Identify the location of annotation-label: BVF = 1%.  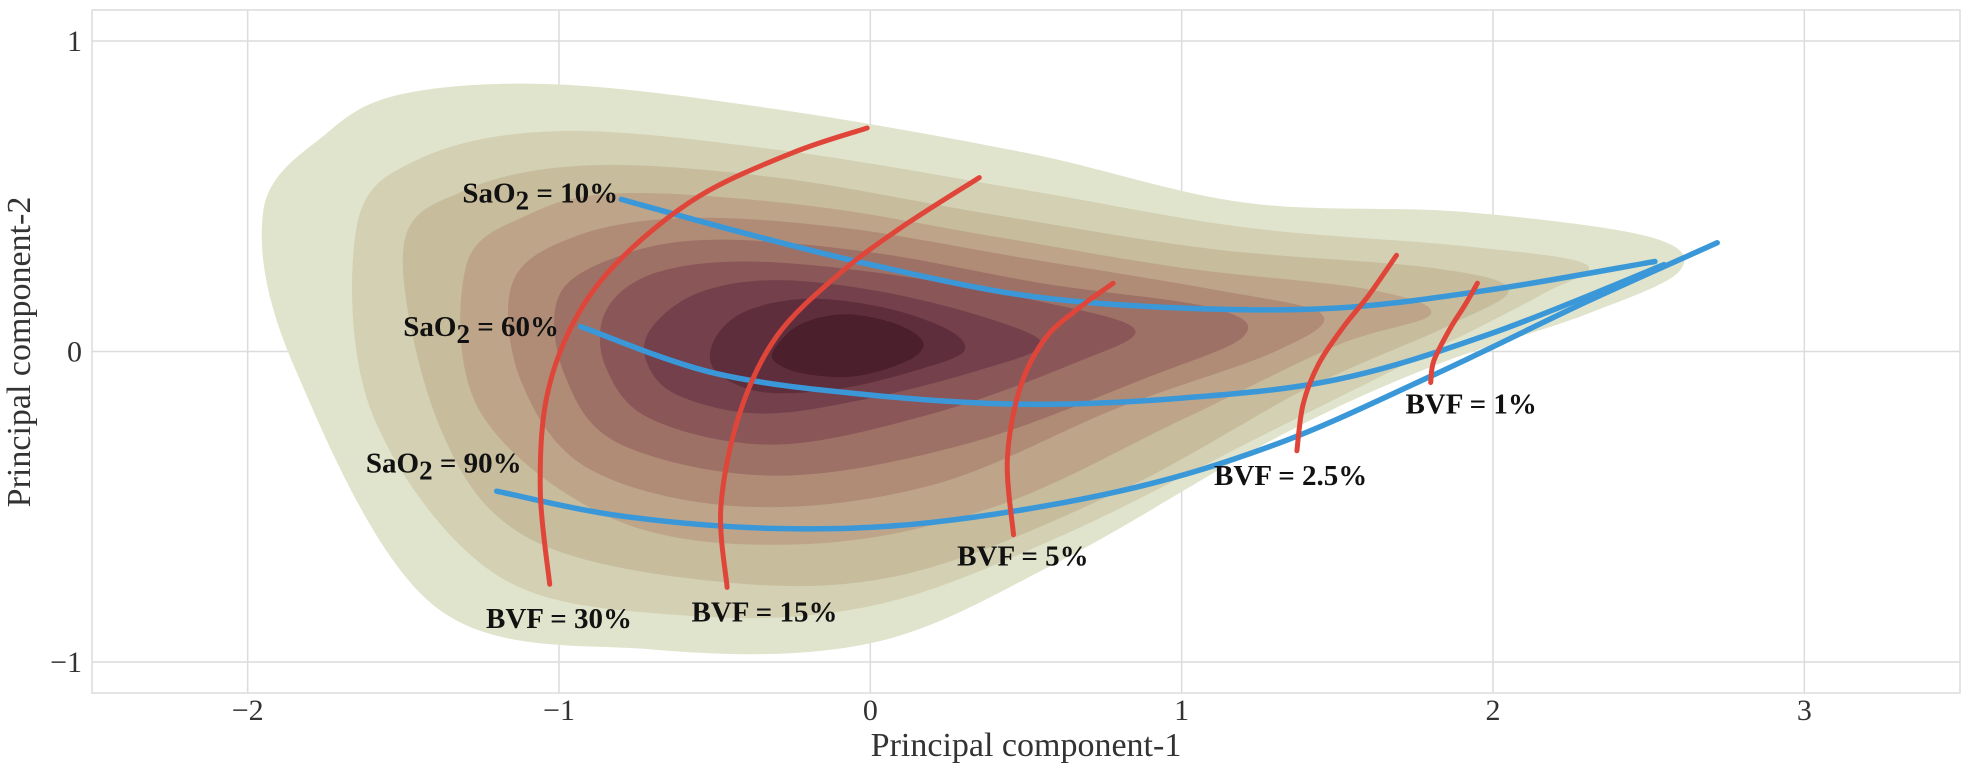
(1470, 405).